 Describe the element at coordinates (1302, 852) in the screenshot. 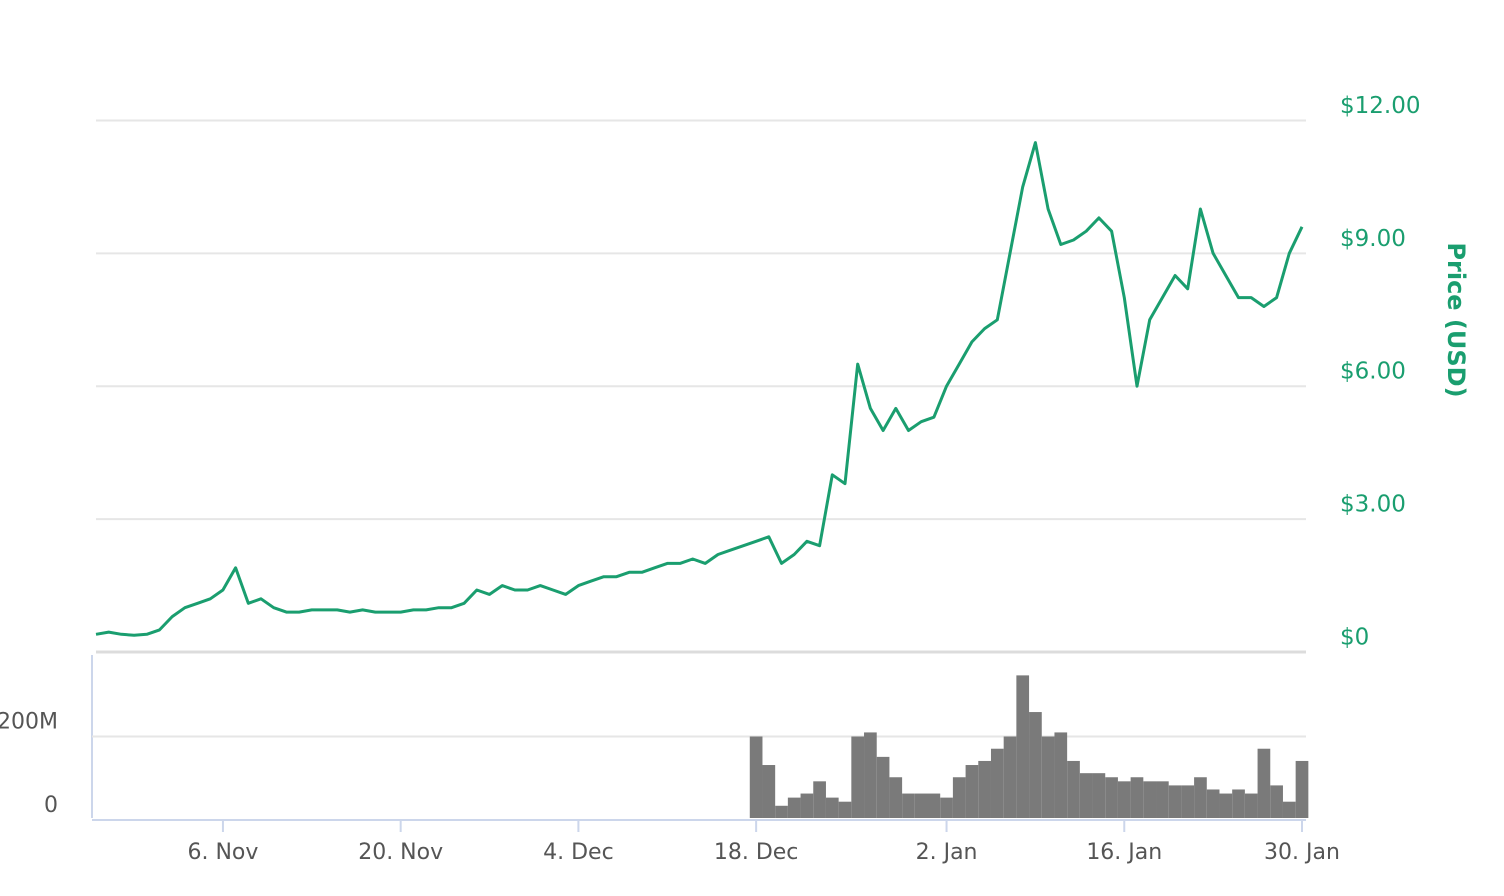

I see `x-tick-label: 30. Jan` at that location.